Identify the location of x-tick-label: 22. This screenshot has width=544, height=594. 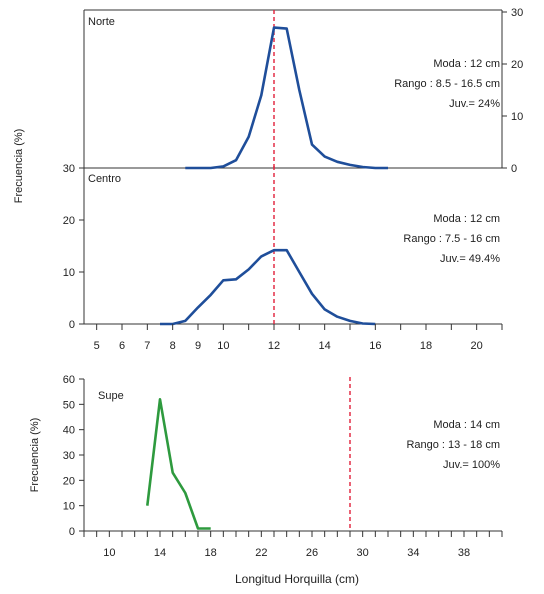
(261, 553).